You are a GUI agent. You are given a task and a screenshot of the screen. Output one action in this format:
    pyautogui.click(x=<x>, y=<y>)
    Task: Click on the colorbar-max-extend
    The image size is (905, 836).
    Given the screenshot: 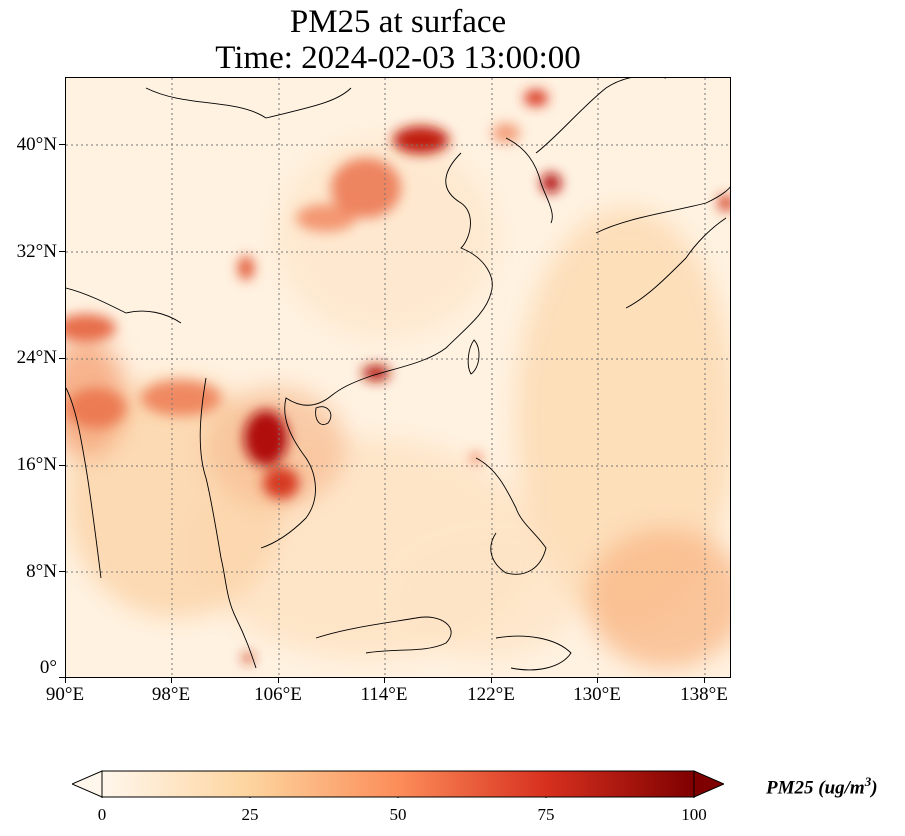 What is the action you would take?
    pyautogui.click(x=708, y=784)
    